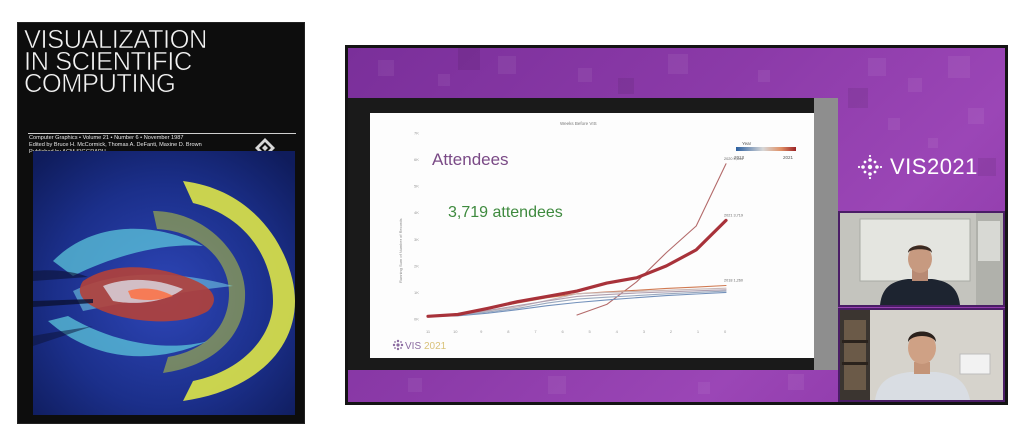  What do you see at coordinates (162, 133) in the screenshot?
I see `cover-divider` at bounding box center [162, 133].